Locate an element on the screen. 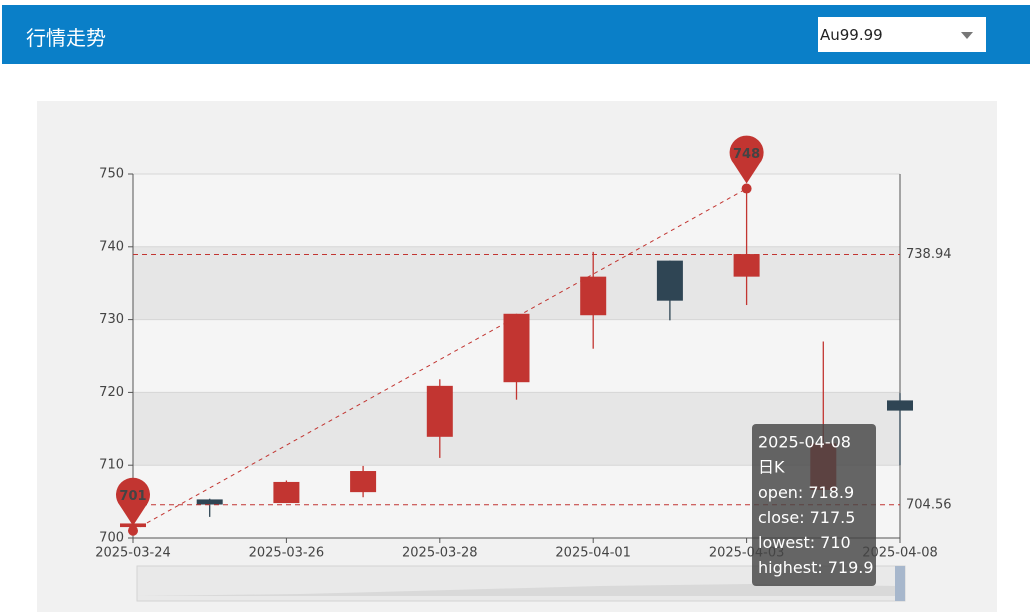 The height and width of the screenshot is (612, 1030). tooltip-value: 710 is located at coordinates (835, 542).